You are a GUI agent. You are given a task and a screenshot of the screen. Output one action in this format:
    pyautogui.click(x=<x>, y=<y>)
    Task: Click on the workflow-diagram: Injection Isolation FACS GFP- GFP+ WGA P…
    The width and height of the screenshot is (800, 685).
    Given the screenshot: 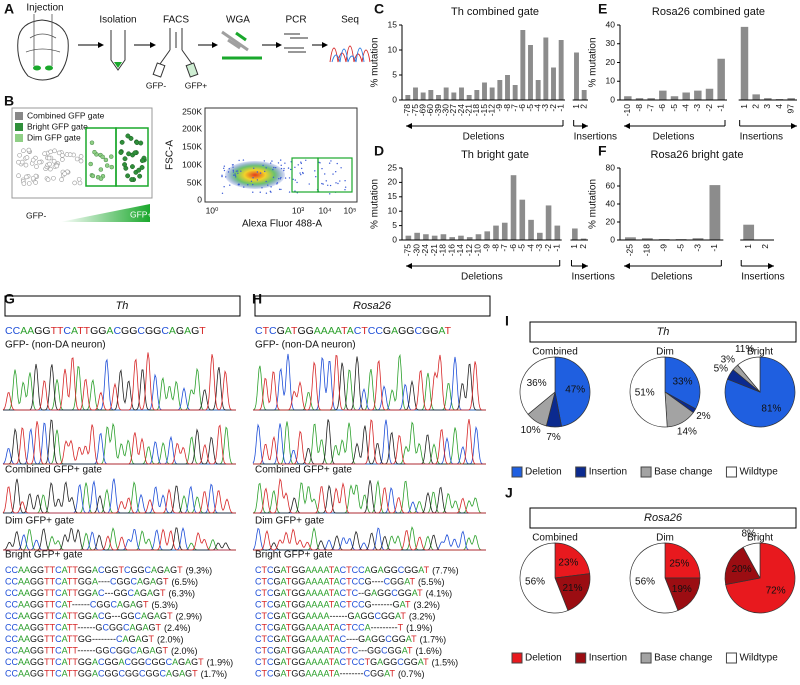 What is the action you would take?
    pyautogui.click(x=194, y=46)
    